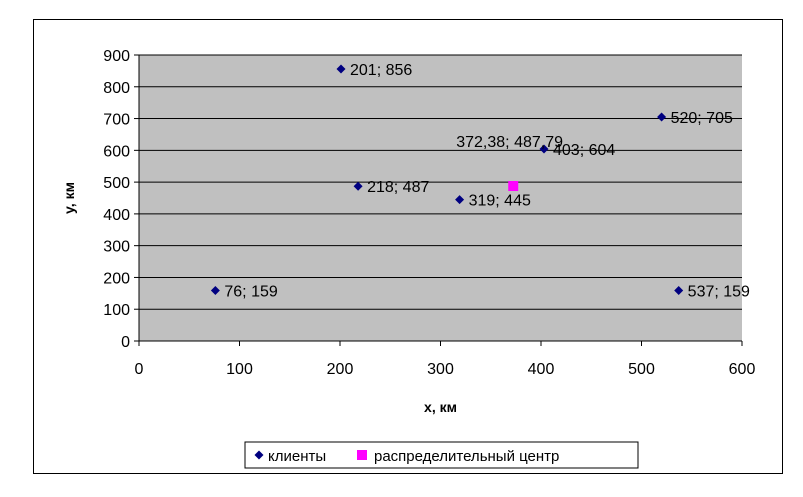 The image size is (803, 497). What do you see at coordinates (69, 198) in the screenshot?
I see `y-axis-title: y, км` at bounding box center [69, 198].